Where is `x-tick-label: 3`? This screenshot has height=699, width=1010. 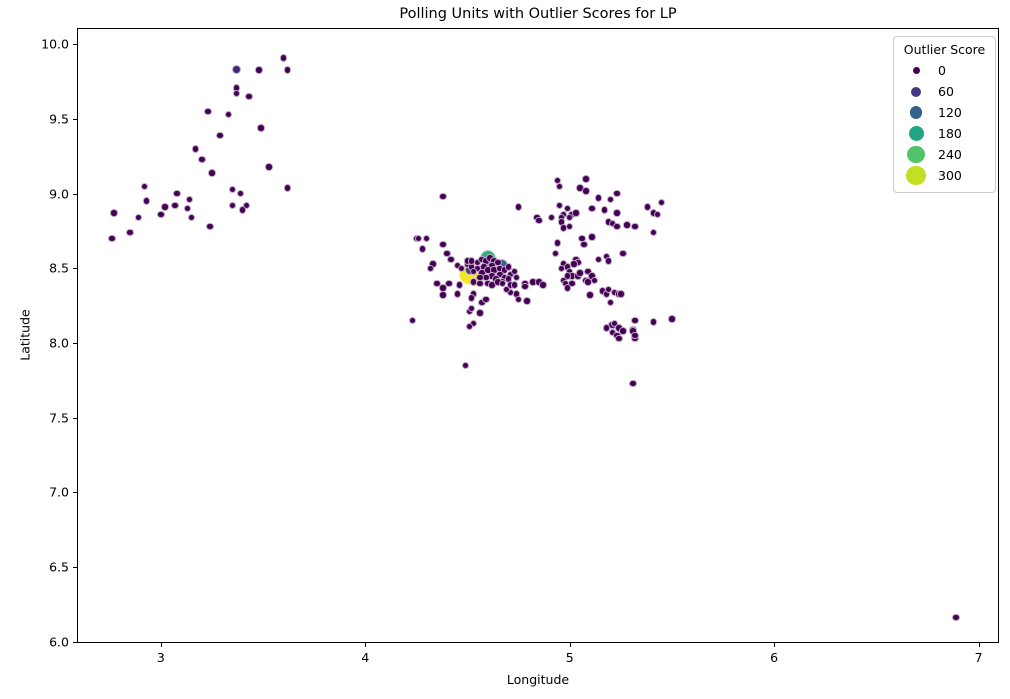
x-tick-label: 3 is located at coordinates (160, 657).